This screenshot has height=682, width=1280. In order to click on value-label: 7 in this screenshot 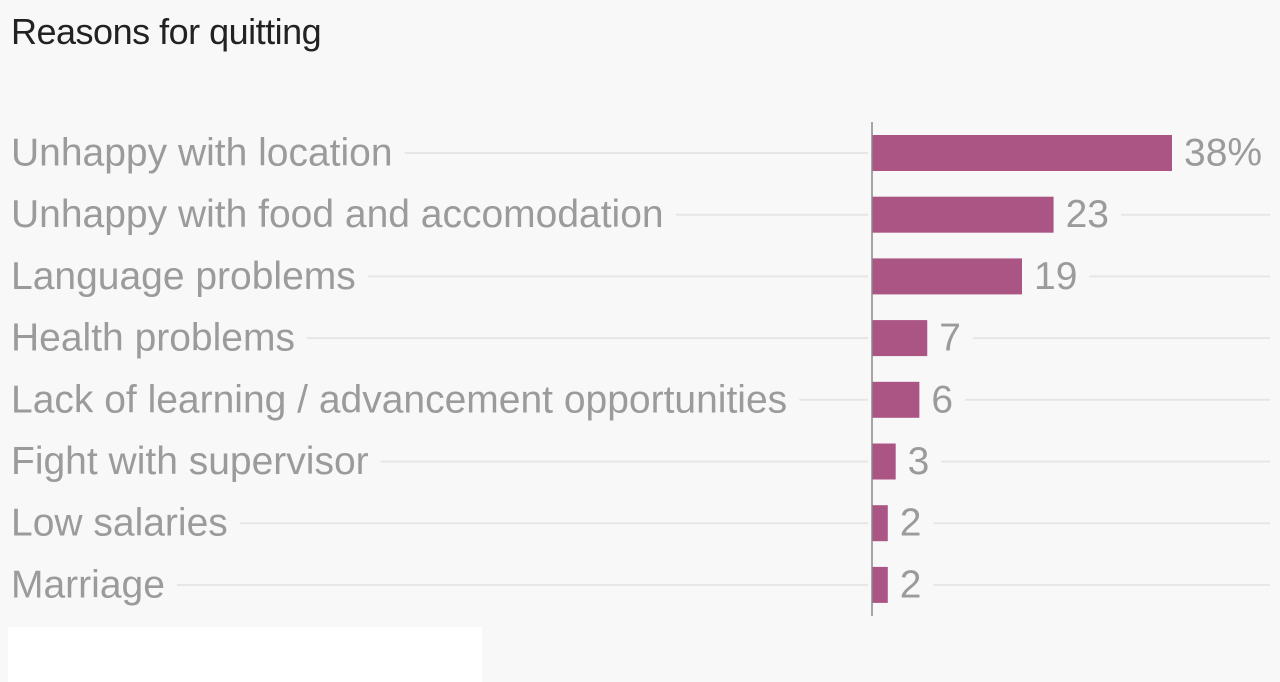, I will do `click(950, 338)`.